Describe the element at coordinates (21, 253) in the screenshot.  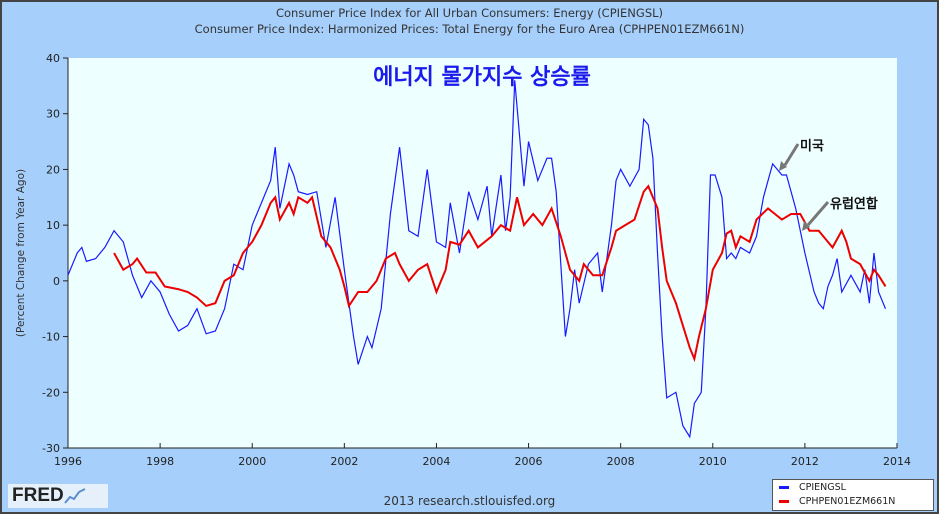
I see `y-axis-label: (Percent Change from Year Ago)` at that location.